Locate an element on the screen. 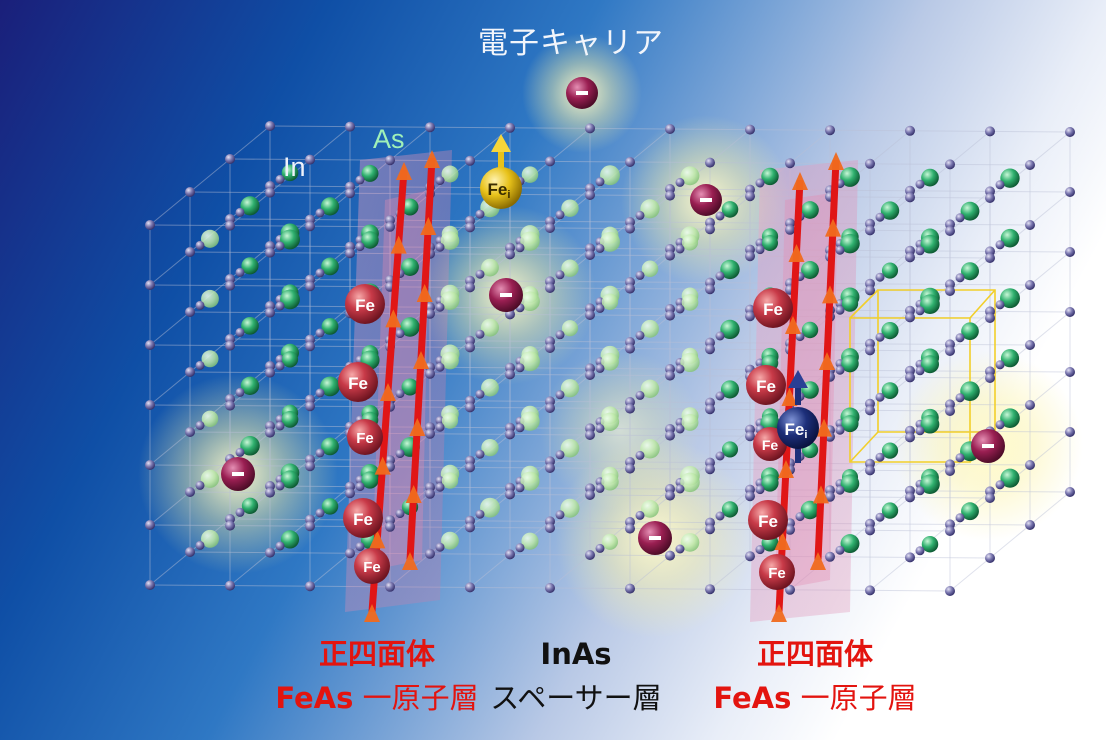 The height and width of the screenshot is (740, 1106). caption-left-line2: FeAs 一原子層 is located at coordinates (377, 698).